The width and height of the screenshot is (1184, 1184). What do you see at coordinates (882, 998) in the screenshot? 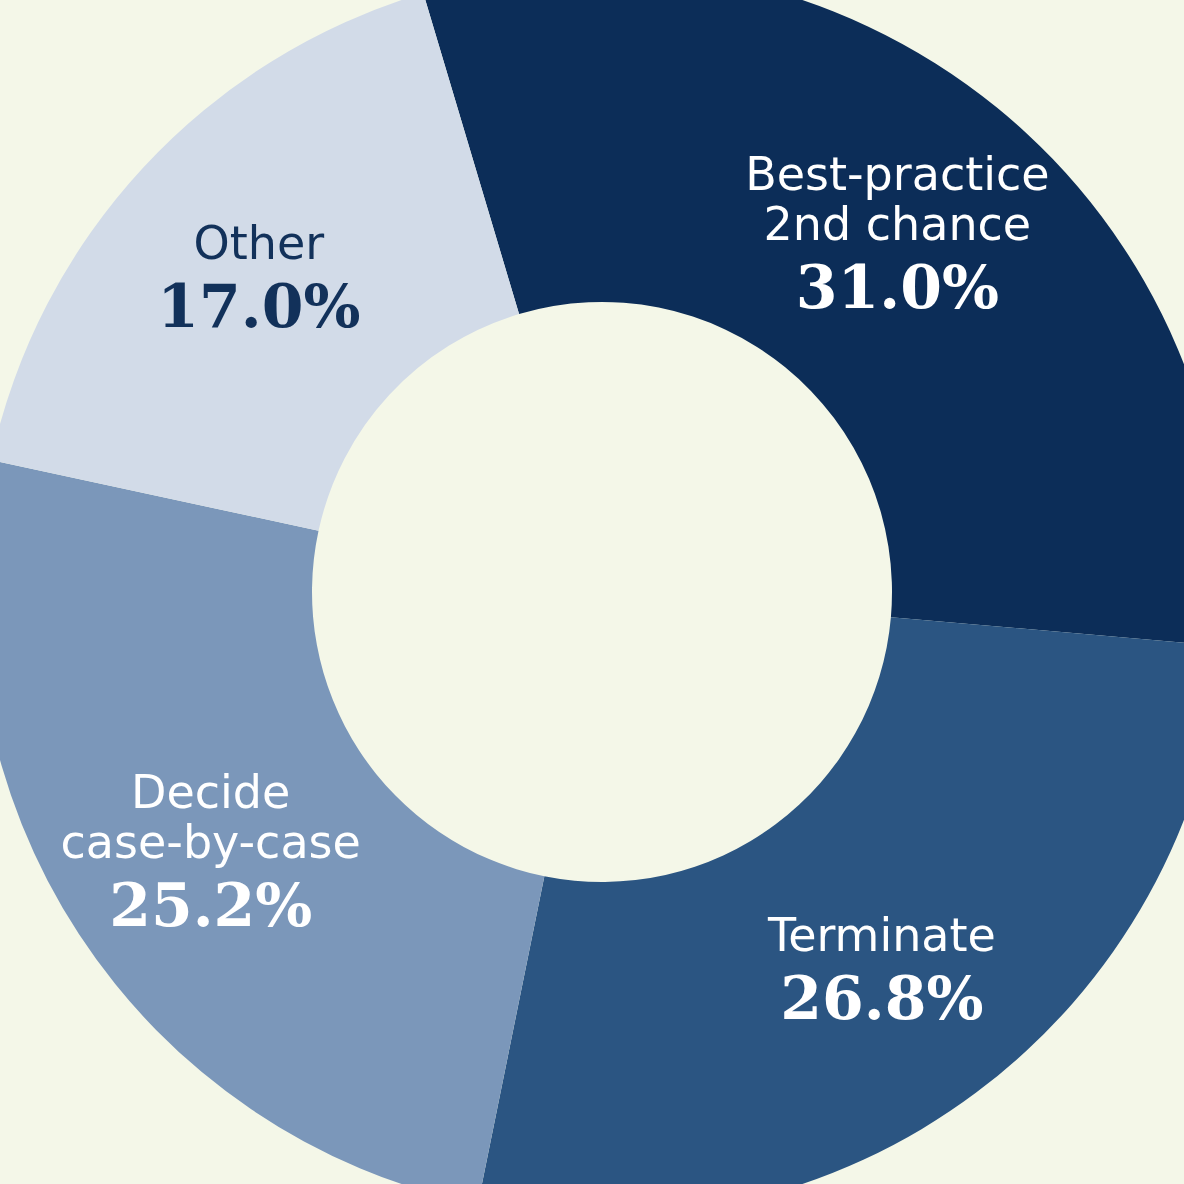
I see `data-label: 26.8%` at bounding box center [882, 998].